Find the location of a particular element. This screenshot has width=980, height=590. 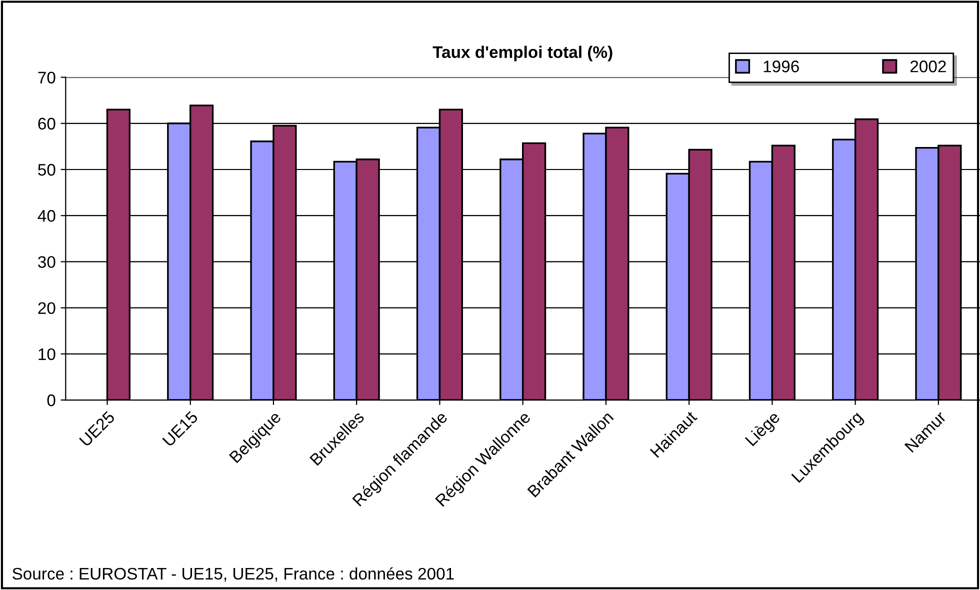

y-tick-label: 30 is located at coordinates (47, 262).